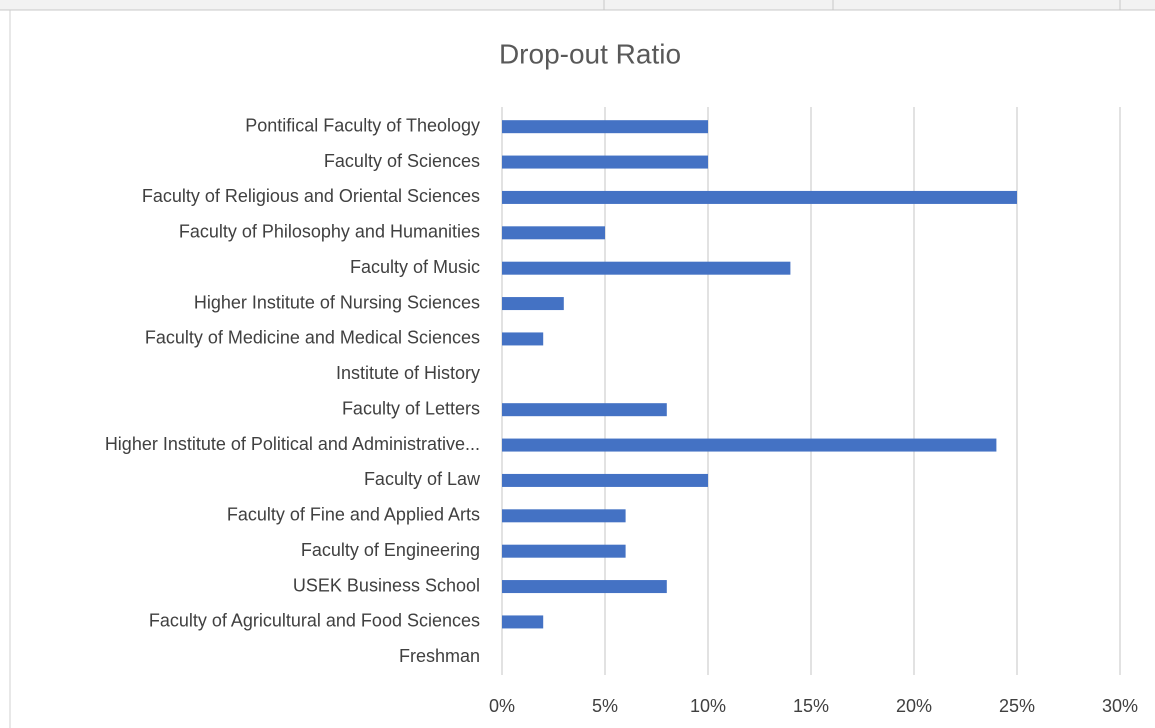  Describe the element at coordinates (708, 706) in the screenshot. I see `x-tick-label: 10%` at that location.